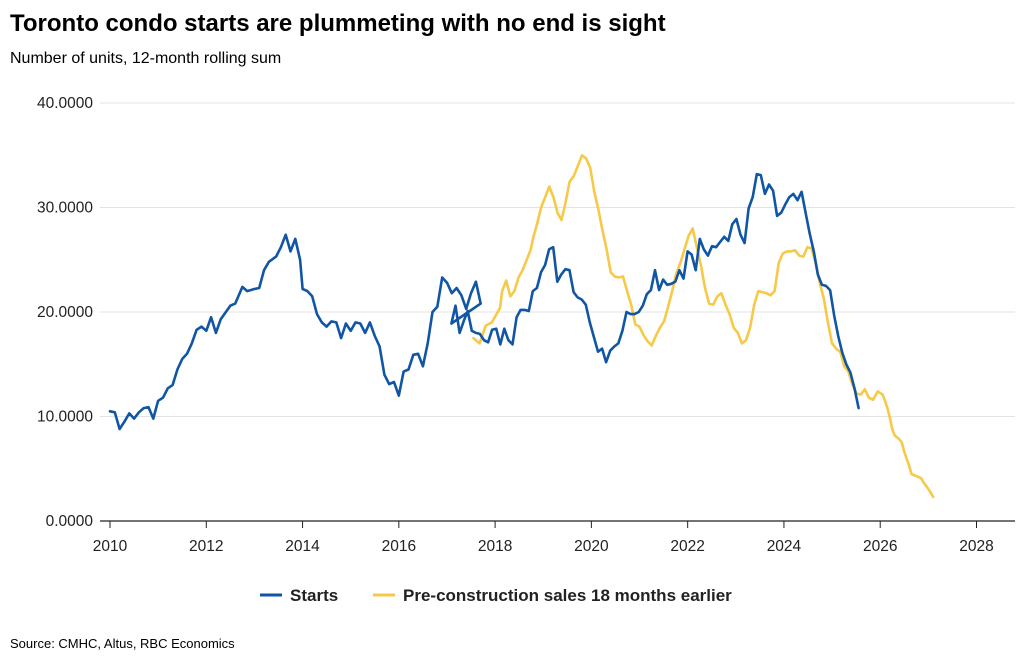  What do you see at coordinates (880, 546) in the screenshot?
I see `x-tick-label: 2026` at bounding box center [880, 546].